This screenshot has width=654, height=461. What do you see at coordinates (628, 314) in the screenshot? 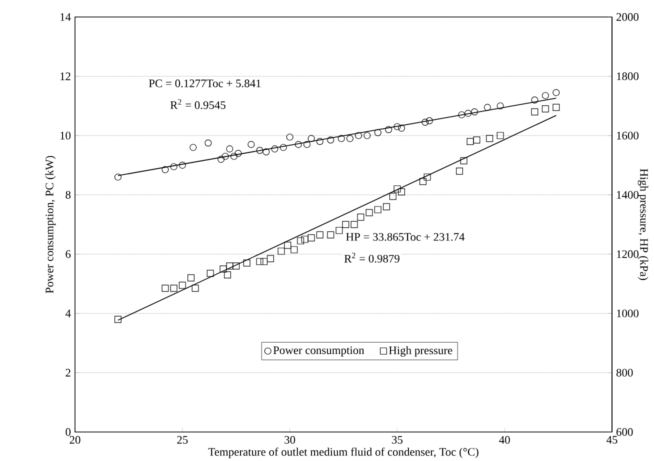
I see `y2-tick-label: 1000` at bounding box center [628, 314].